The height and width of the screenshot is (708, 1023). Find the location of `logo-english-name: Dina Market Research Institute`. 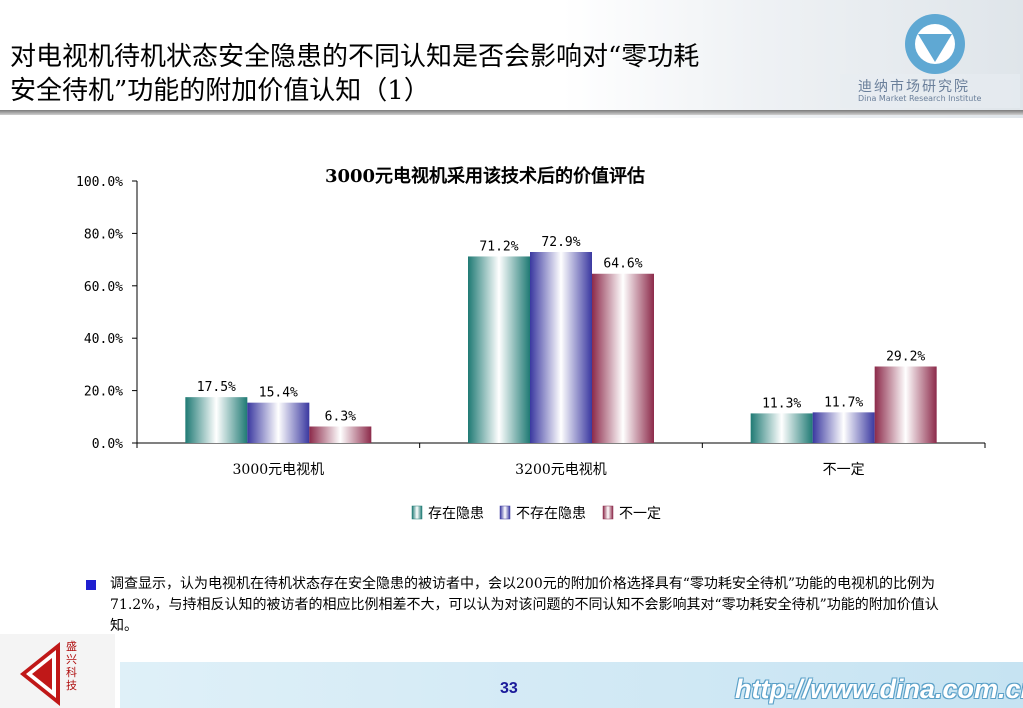

logo-english-name: Dina Market Research Institute is located at coordinates (920, 98).